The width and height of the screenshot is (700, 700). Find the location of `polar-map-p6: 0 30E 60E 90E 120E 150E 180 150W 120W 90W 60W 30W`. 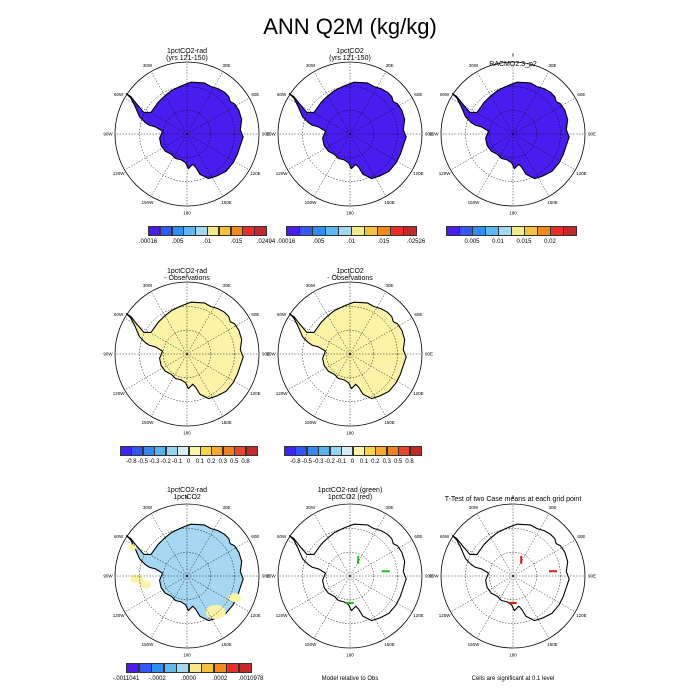

polar-map-p6: 0 30E 60E 90E 120E 150E 180 150W 120W 90W 60W 30W is located at coordinates (186, 576).